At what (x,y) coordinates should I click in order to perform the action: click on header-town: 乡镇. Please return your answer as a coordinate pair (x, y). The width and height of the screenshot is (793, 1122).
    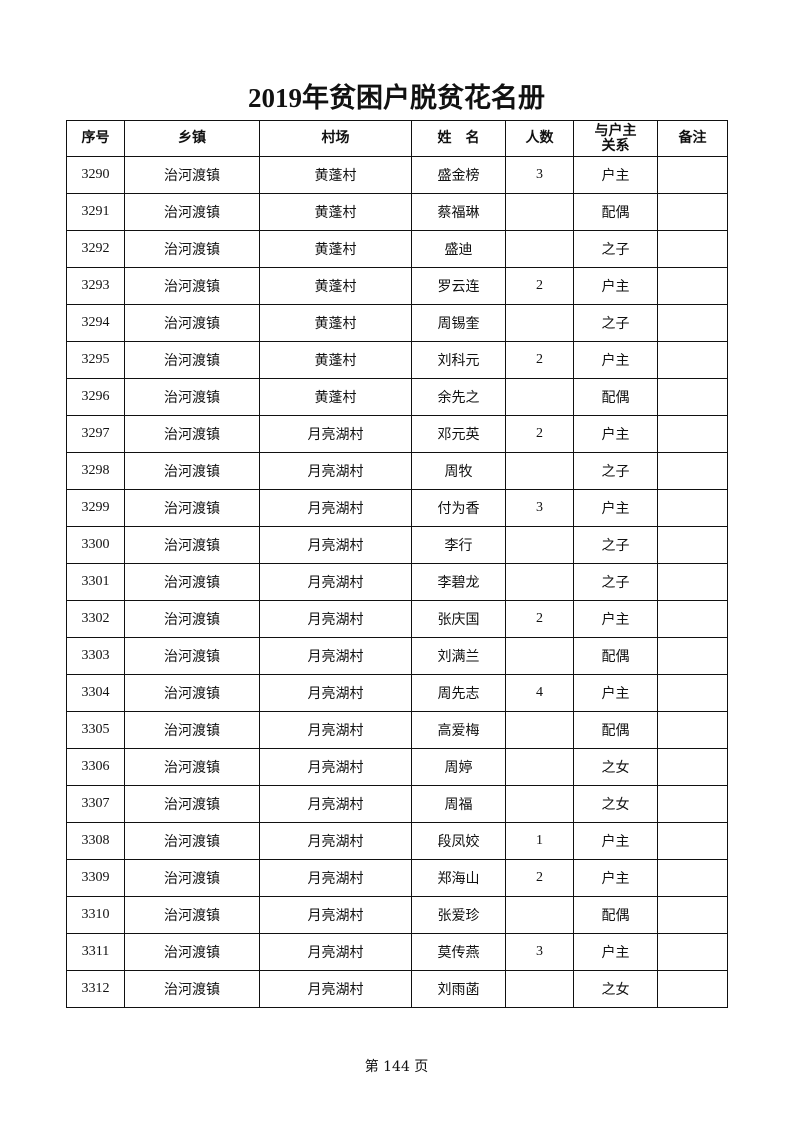
    Looking at the image, I should click on (192, 138).